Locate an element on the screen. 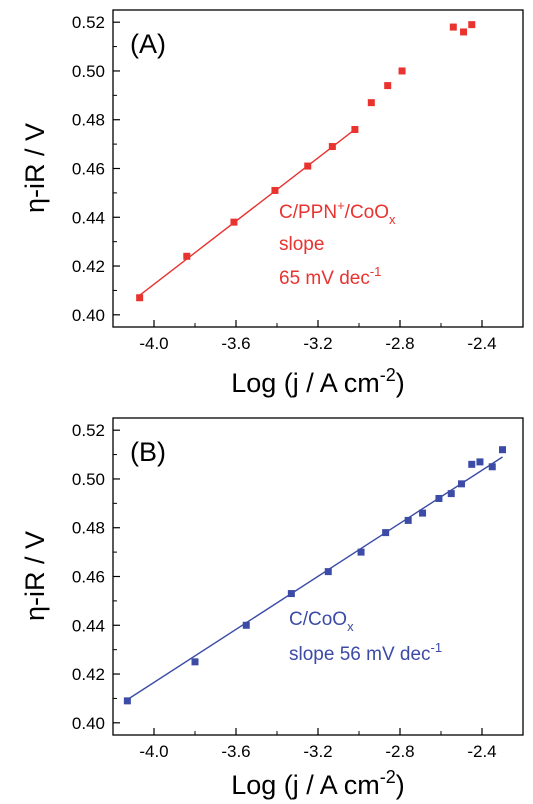  panel-b-annotation-line1: C/CoOx is located at coordinates (321, 621).